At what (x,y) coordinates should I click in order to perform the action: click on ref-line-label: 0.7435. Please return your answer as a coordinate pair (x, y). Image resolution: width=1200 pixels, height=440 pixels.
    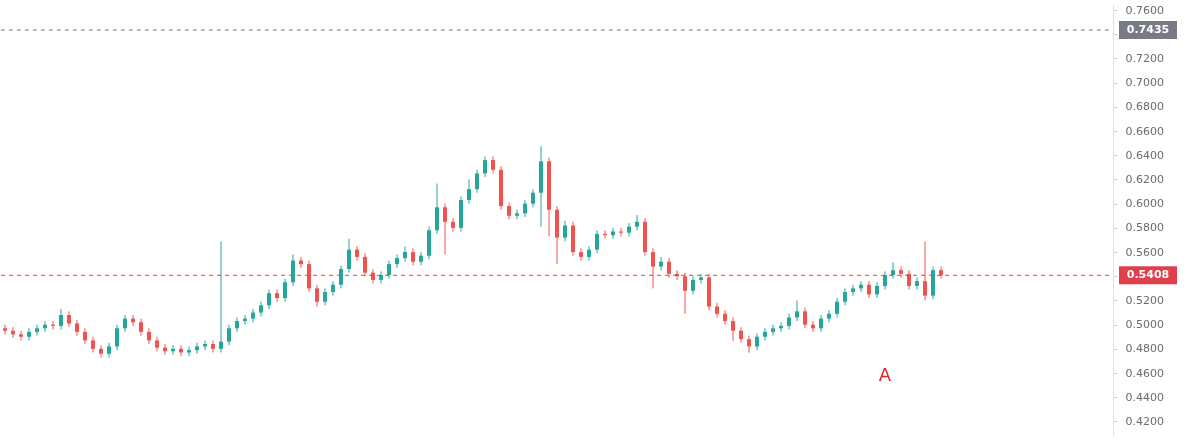
    Looking at the image, I should click on (1148, 30).